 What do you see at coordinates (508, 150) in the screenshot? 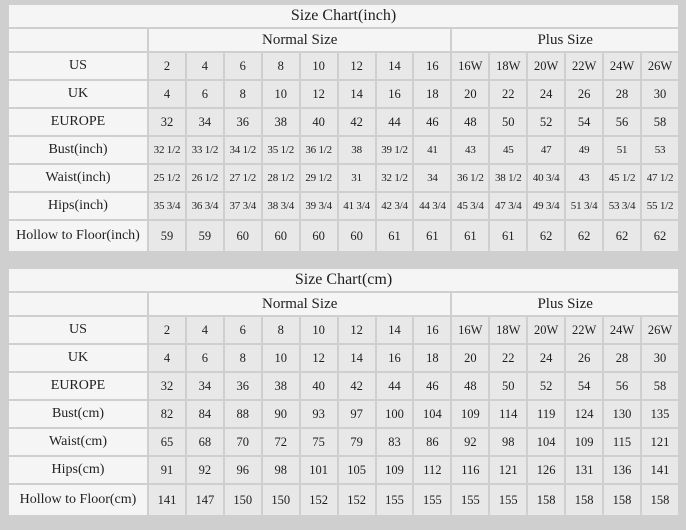
I see `size-value-cell: 45` at bounding box center [508, 150].